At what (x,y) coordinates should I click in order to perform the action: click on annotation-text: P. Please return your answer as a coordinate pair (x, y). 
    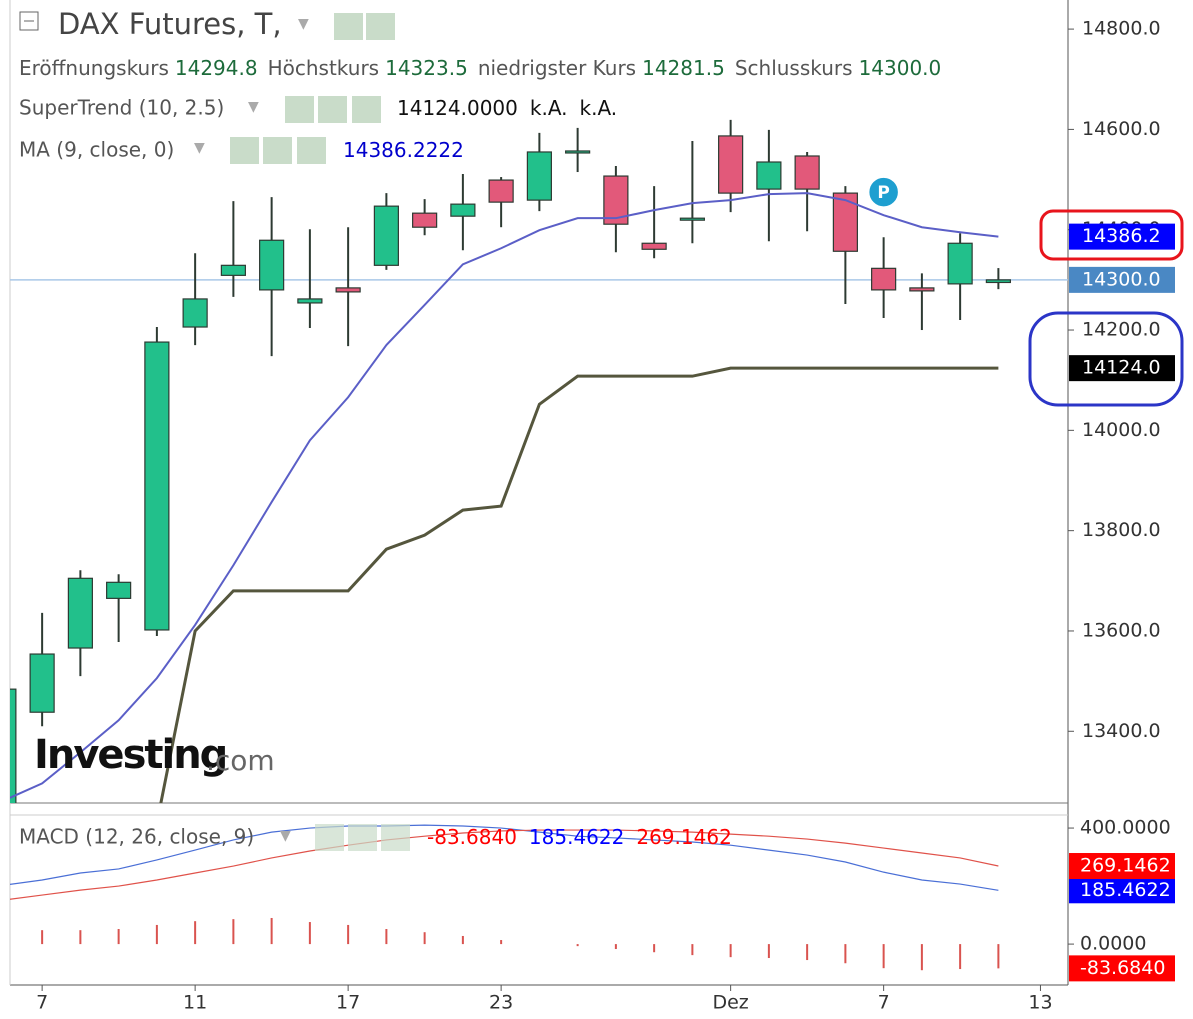
    Looking at the image, I should click on (883, 193).